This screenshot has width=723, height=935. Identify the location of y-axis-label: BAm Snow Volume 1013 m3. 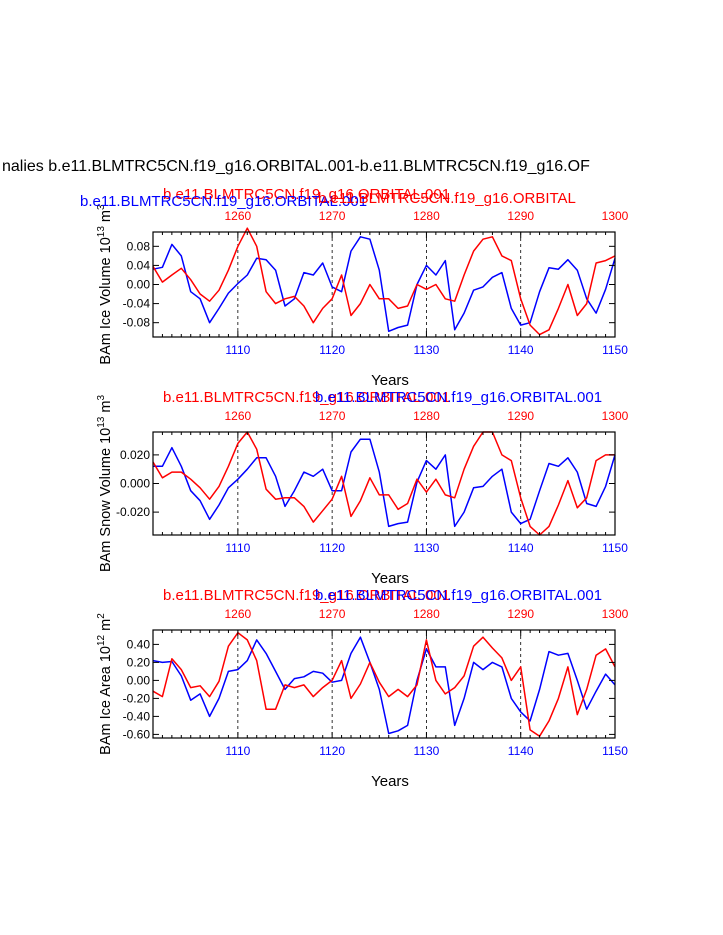
(105, 484).